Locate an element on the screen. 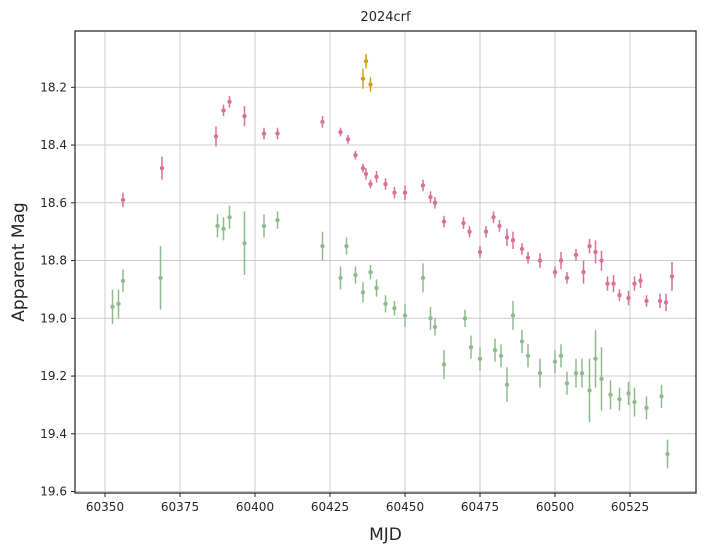  x-tick-label: 60450 is located at coordinates (405, 507).